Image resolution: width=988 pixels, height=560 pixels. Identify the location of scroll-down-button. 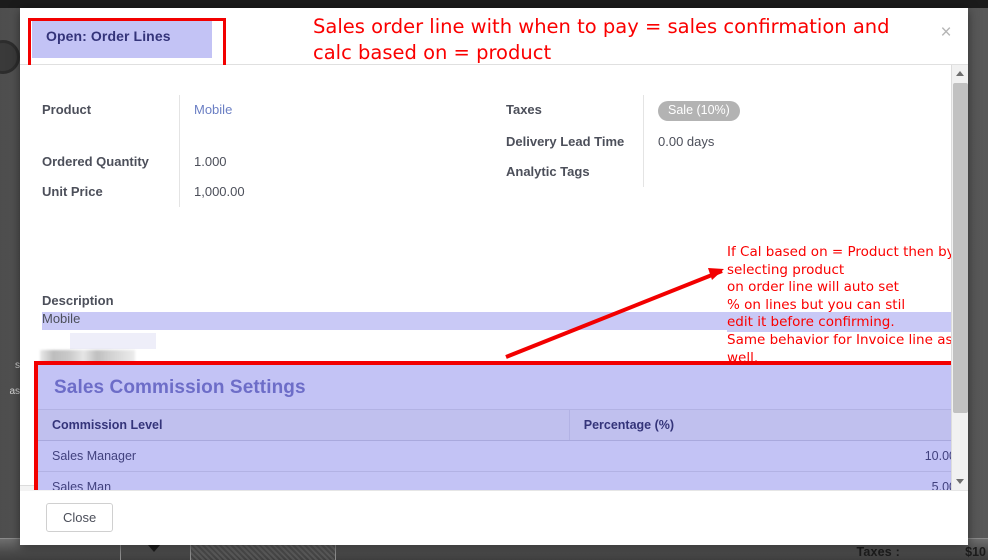
(960, 481).